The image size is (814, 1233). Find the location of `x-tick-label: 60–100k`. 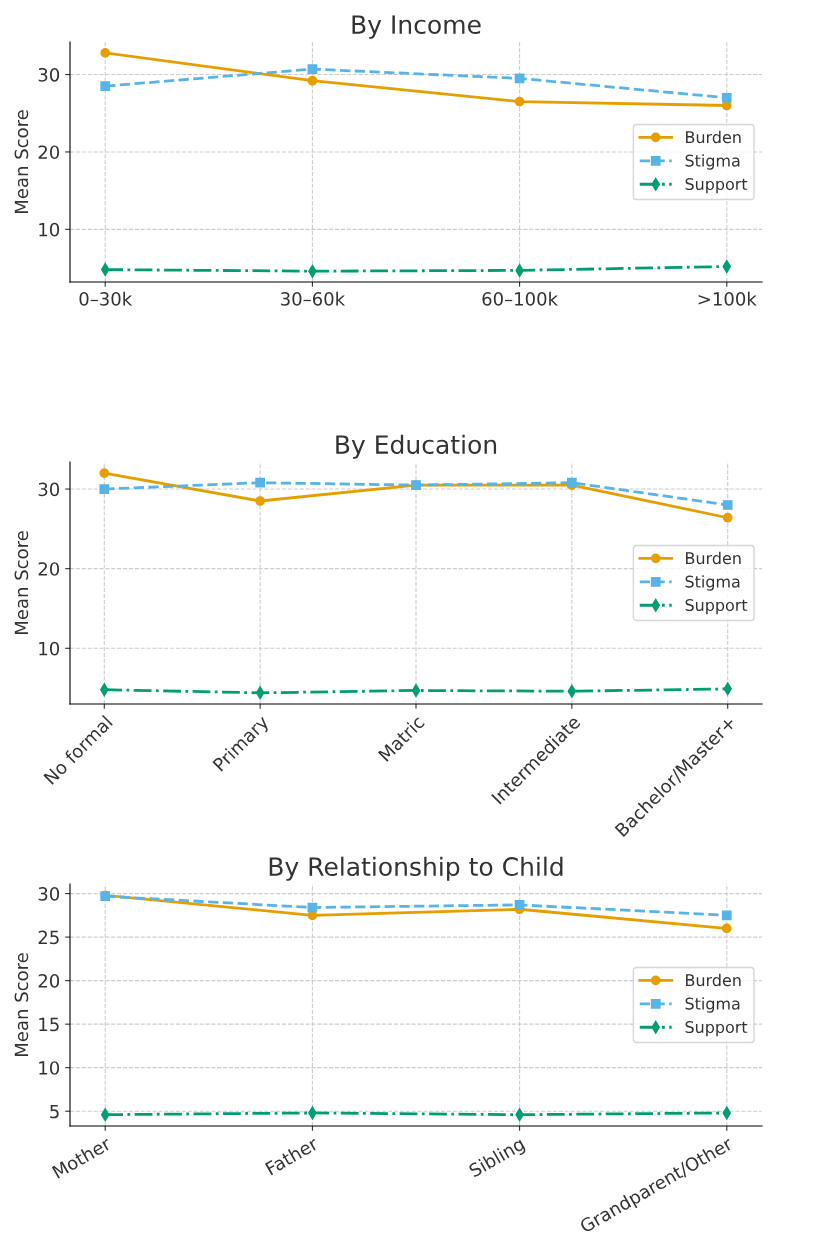

x-tick-label: 60–100k is located at coordinates (520, 298).